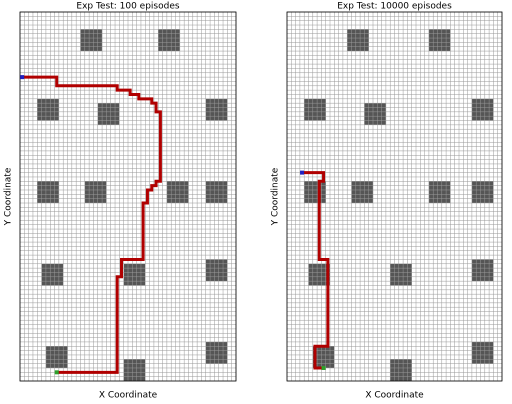 Image resolution: width=512 pixels, height=404 pixels. Describe the element at coordinates (394, 7) in the screenshot. I see `chart-title: Exp Test: 10000 episodes` at that location.